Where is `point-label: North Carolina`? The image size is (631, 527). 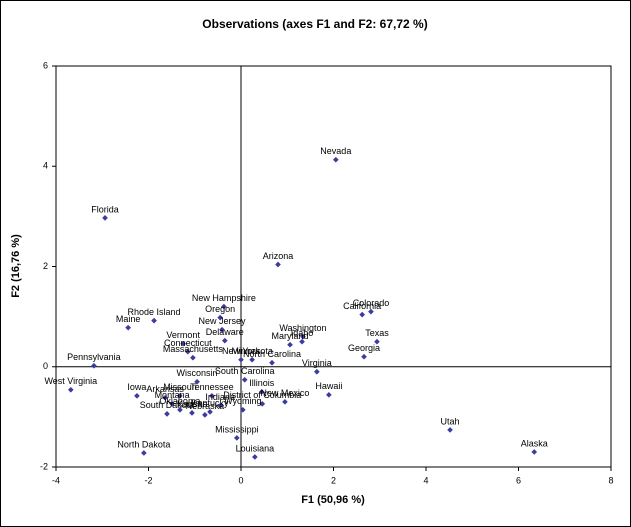 point-label: North Carolina is located at coordinates (272, 354).